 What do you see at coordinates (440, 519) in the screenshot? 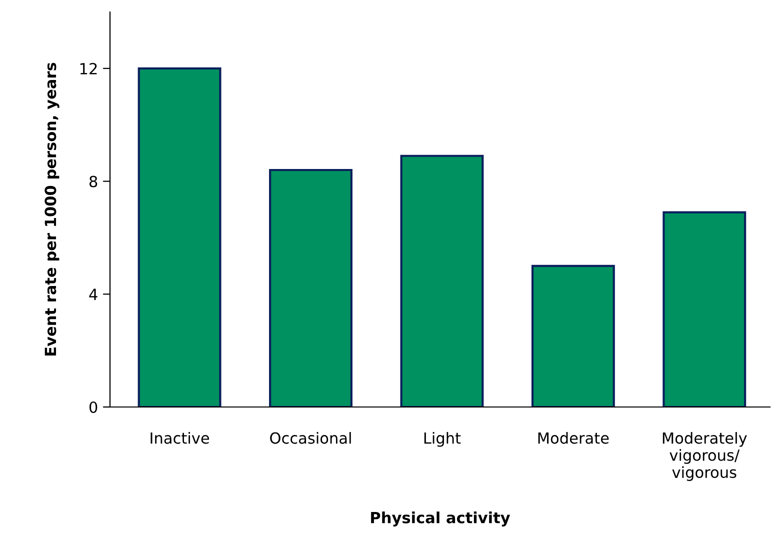
I see `x-axis-title: Physical activity` at bounding box center [440, 519].